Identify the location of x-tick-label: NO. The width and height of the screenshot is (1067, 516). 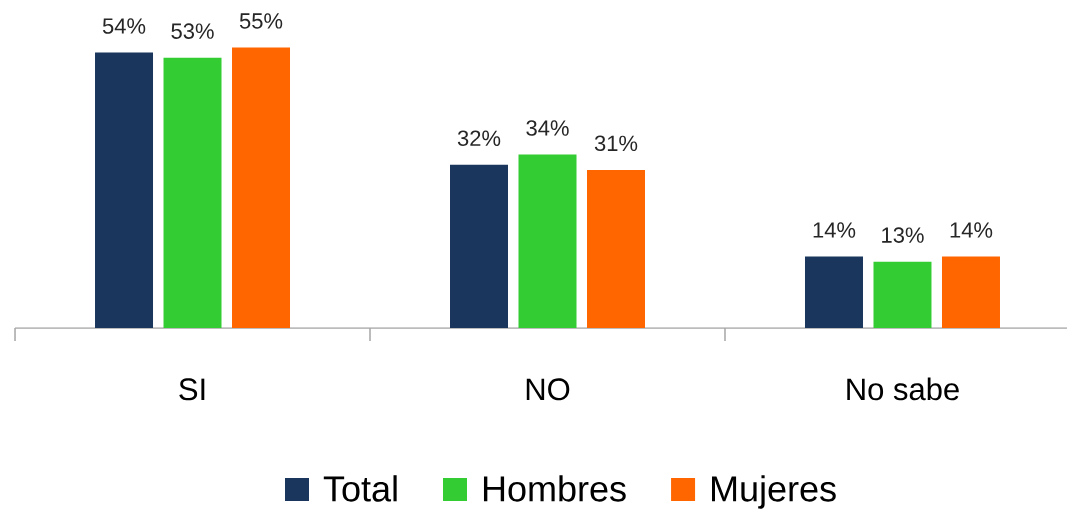
(548, 389).